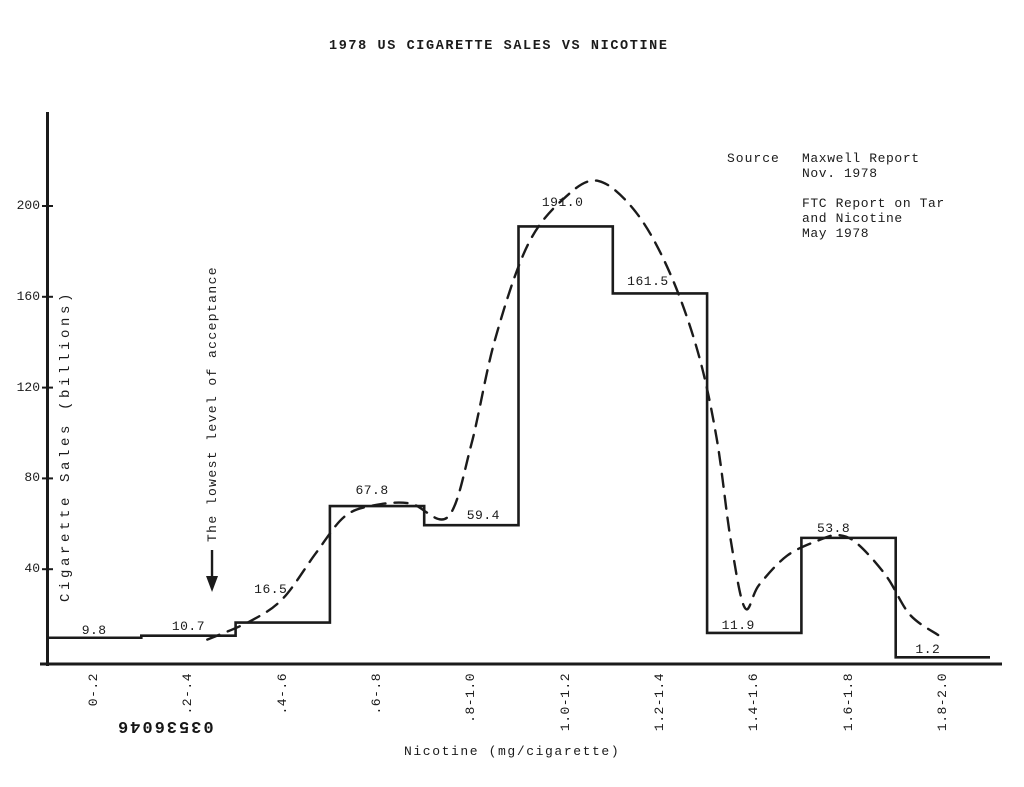  What do you see at coordinates (372, 491) in the screenshot?
I see `bar-value-label: 67.8` at bounding box center [372, 491].